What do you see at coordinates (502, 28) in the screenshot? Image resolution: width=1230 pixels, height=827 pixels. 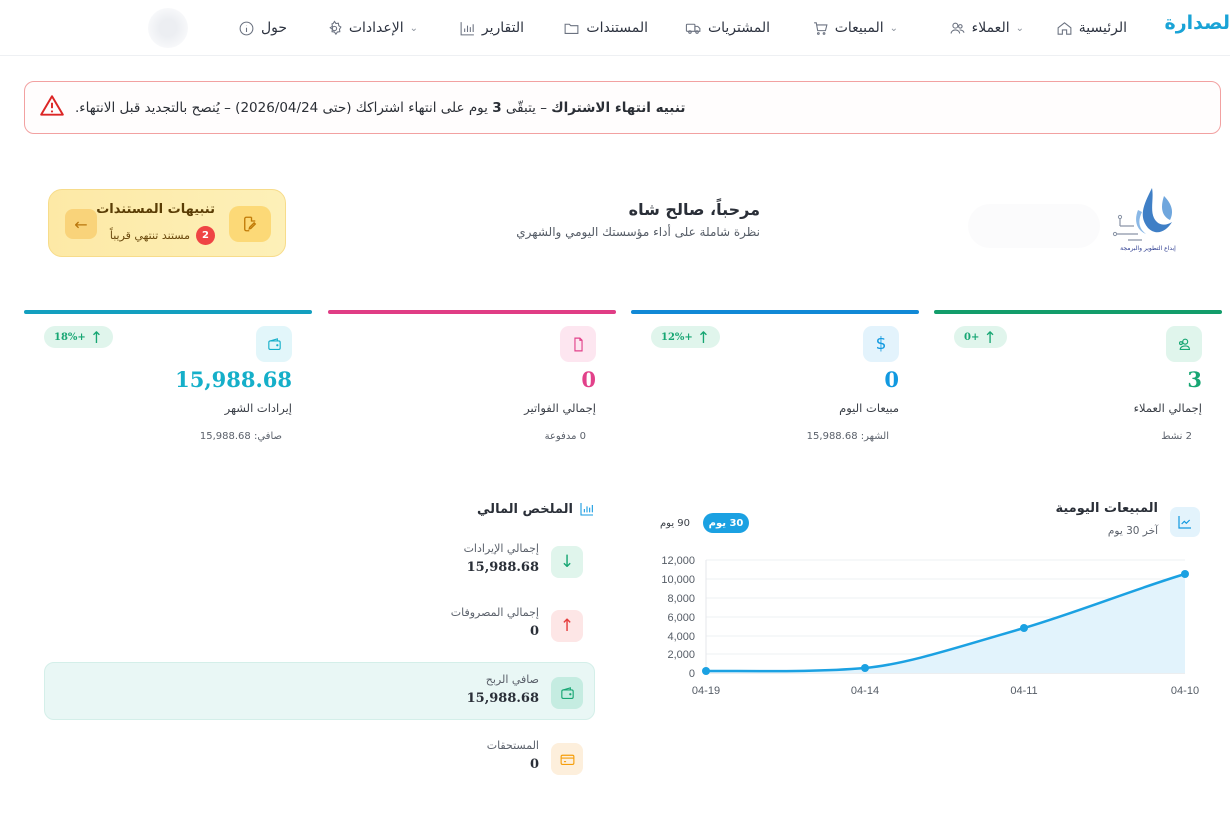 I see `nav-item-label: التقارير` at bounding box center [502, 28].